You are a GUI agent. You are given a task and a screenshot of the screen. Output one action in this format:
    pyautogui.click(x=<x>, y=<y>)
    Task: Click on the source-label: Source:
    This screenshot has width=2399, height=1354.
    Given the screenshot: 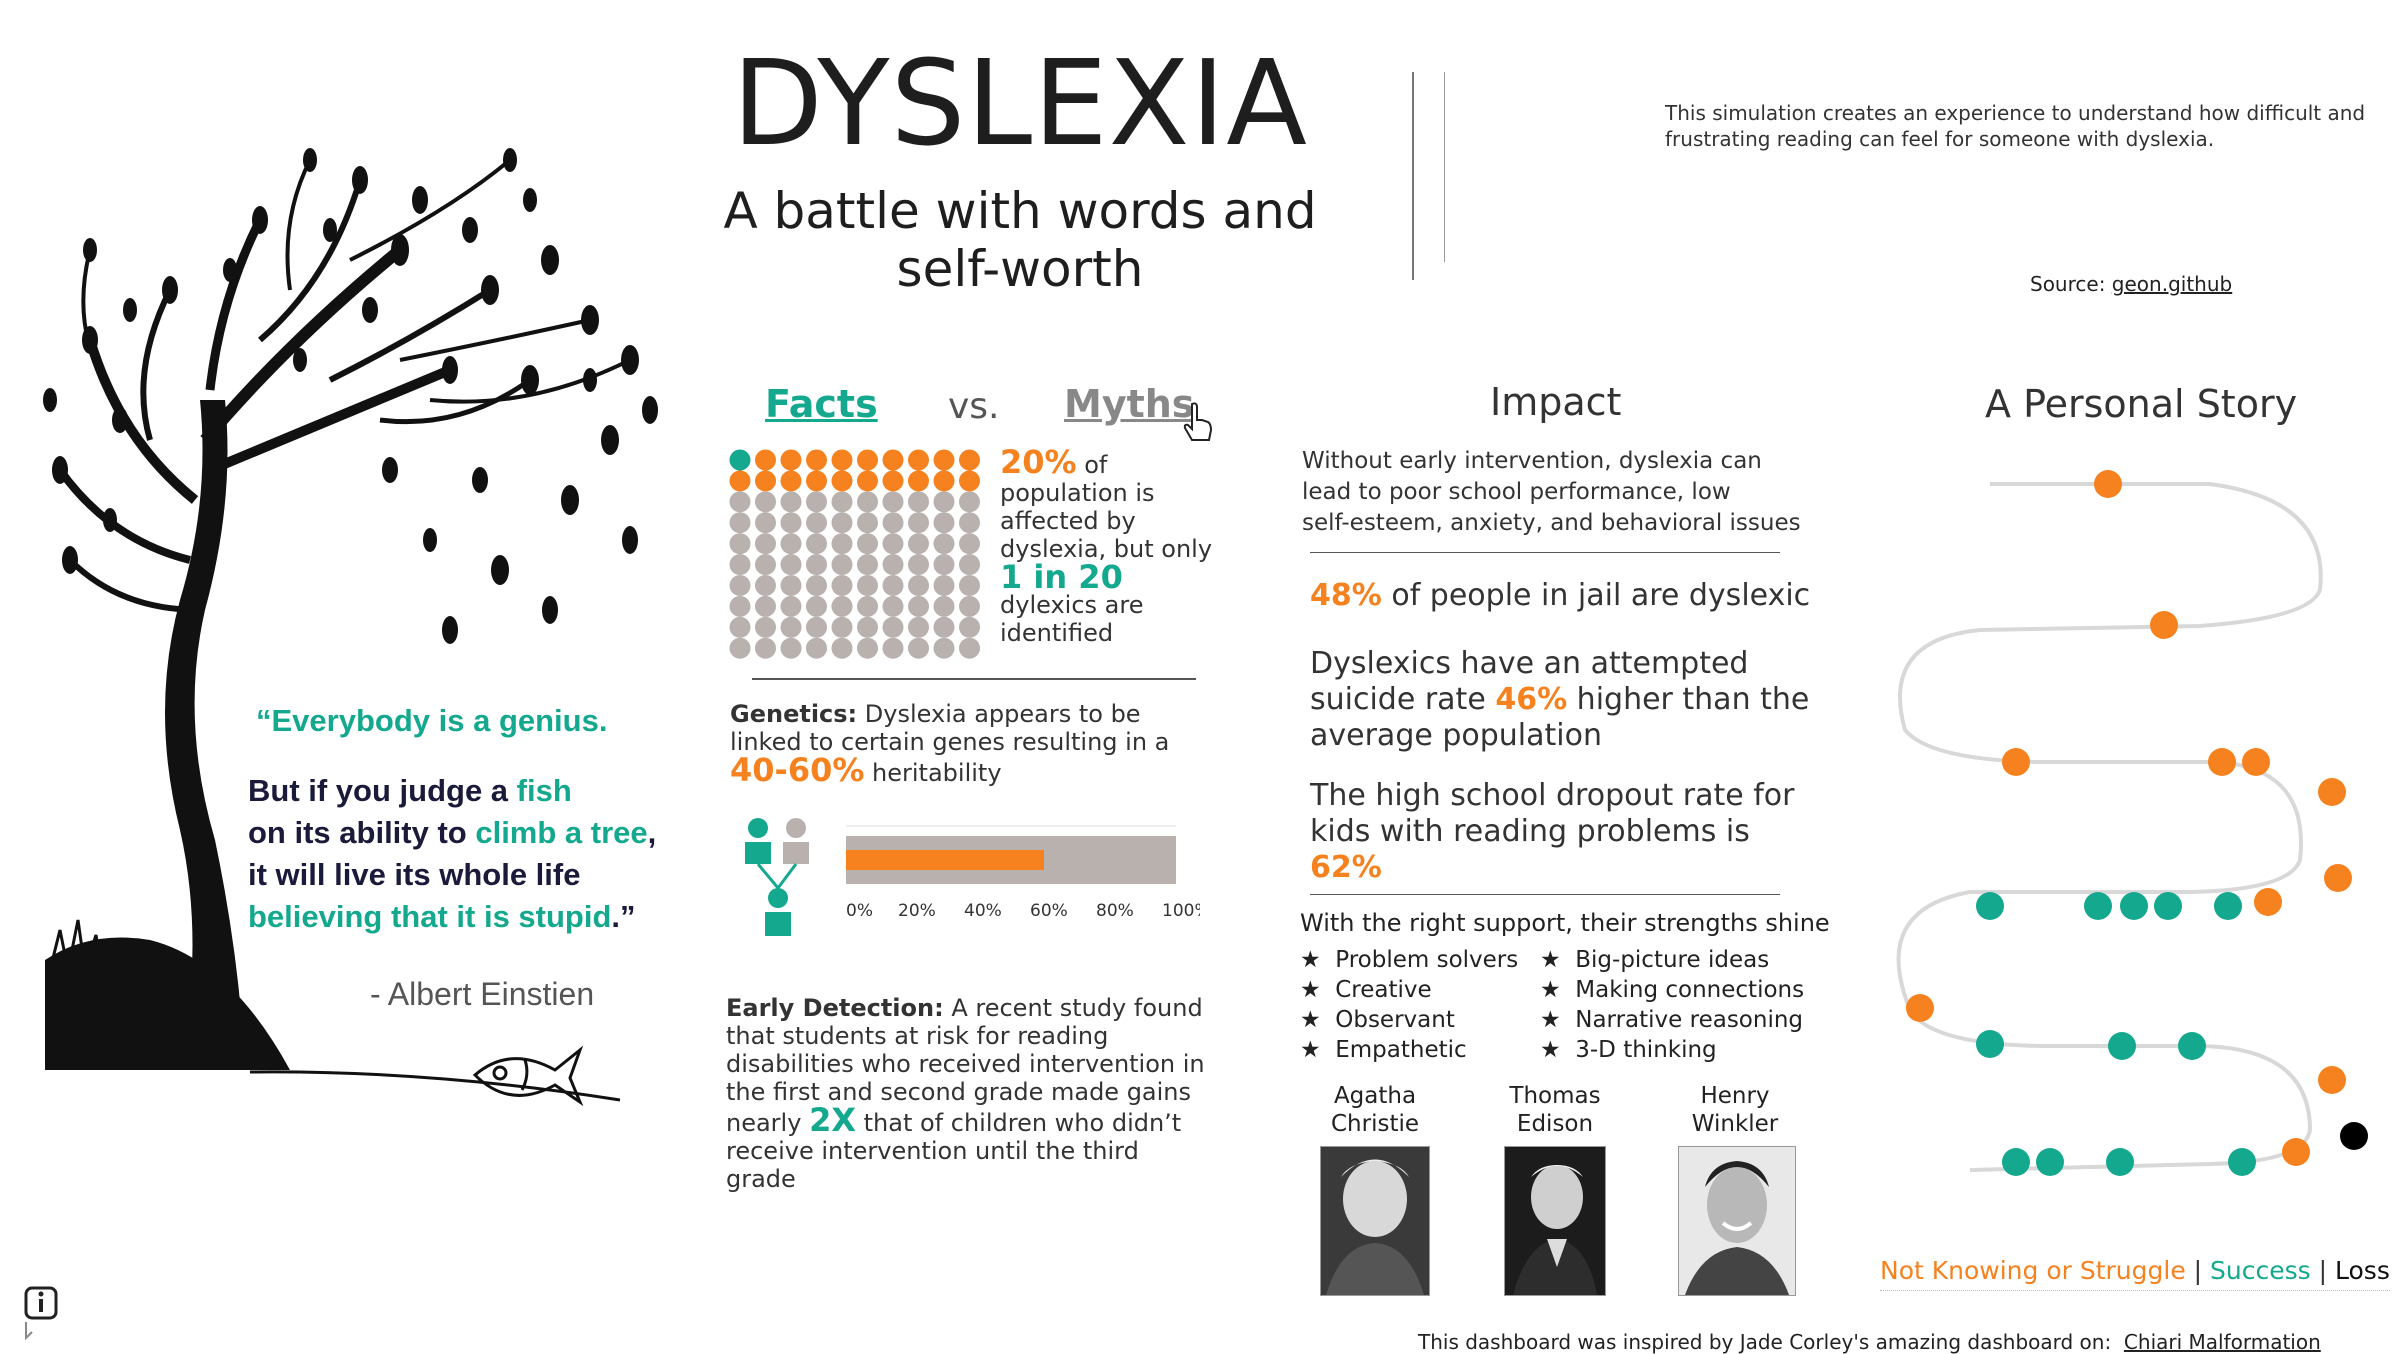 What is the action you would take?
    pyautogui.click(x=2068, y=284)
    